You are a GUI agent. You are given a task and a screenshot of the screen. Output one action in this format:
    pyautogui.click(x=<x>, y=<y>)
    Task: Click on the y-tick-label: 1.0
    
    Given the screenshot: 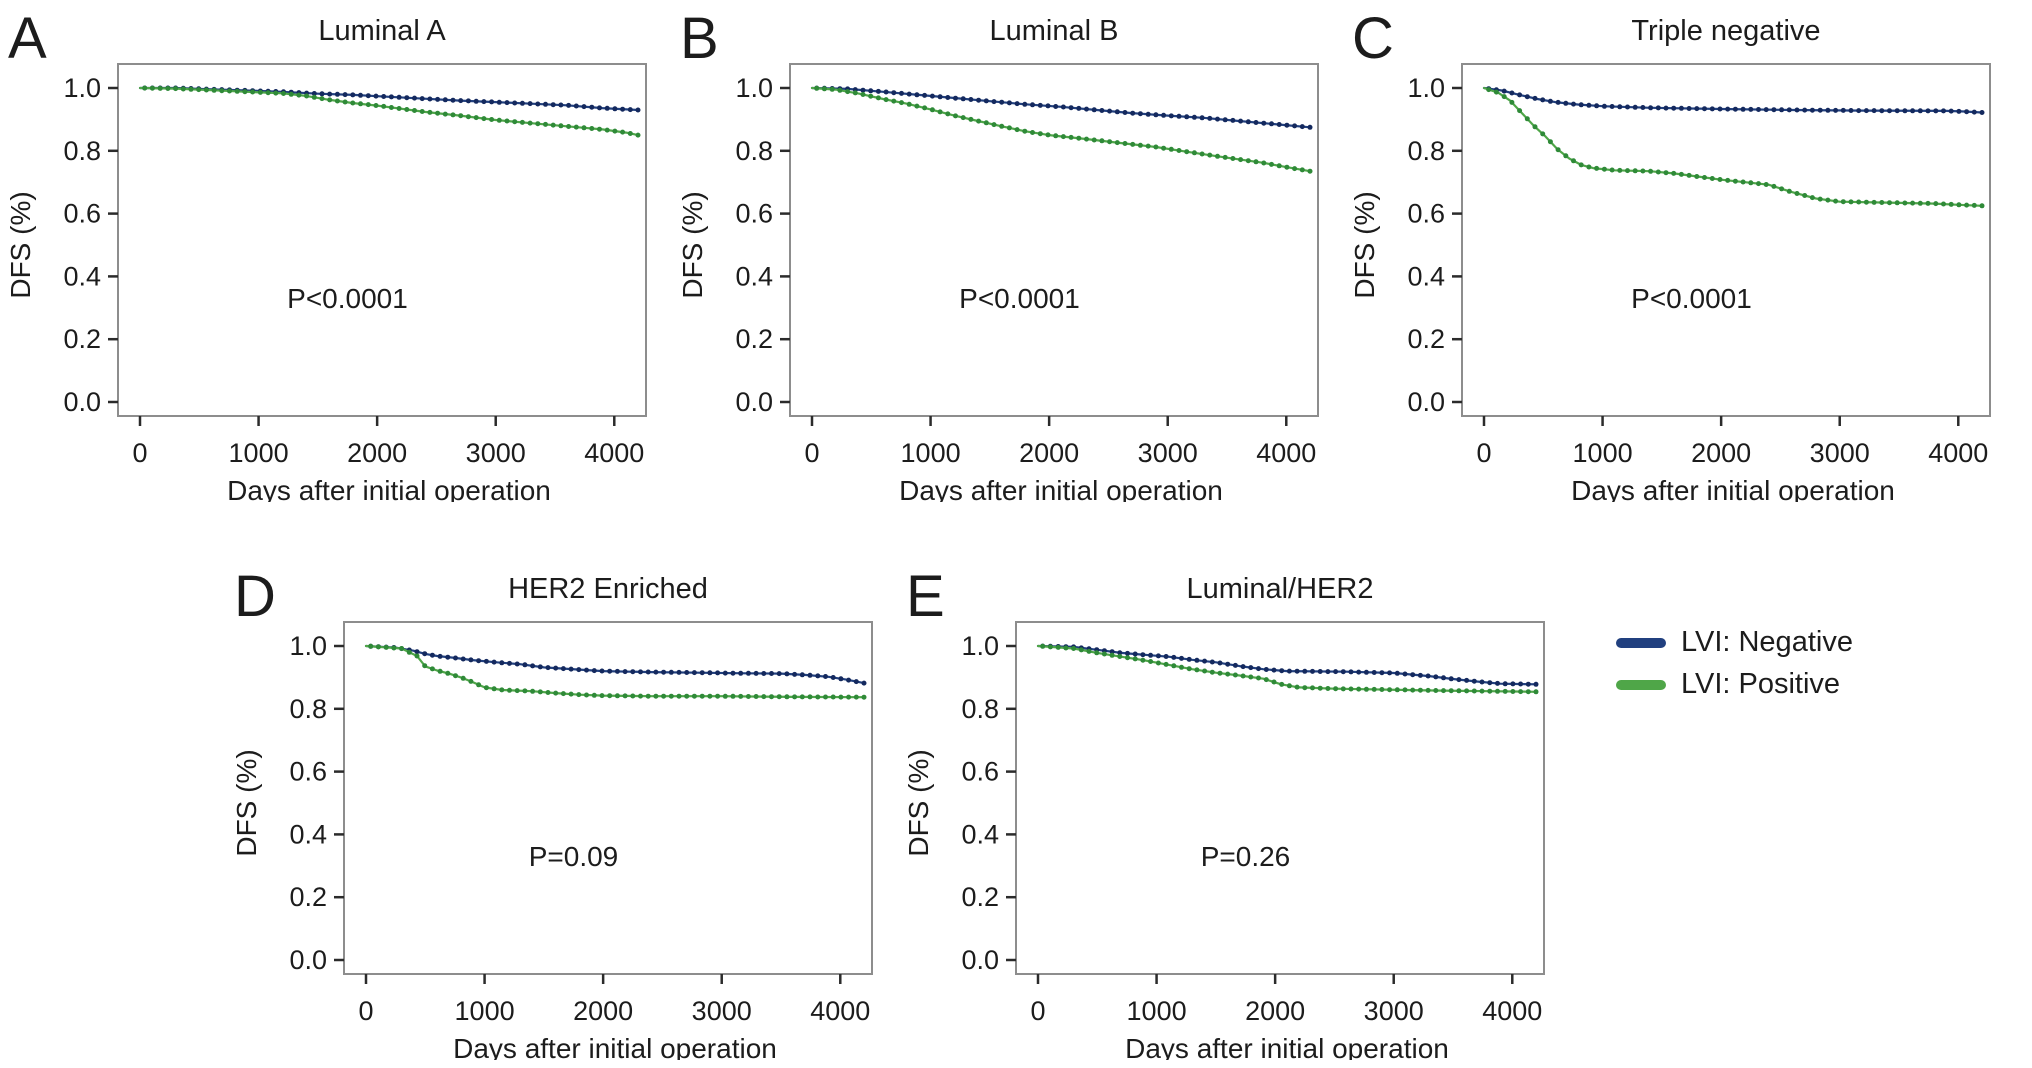 What is the action you would take?
    pyautogui.click(x=754, y=88)
    